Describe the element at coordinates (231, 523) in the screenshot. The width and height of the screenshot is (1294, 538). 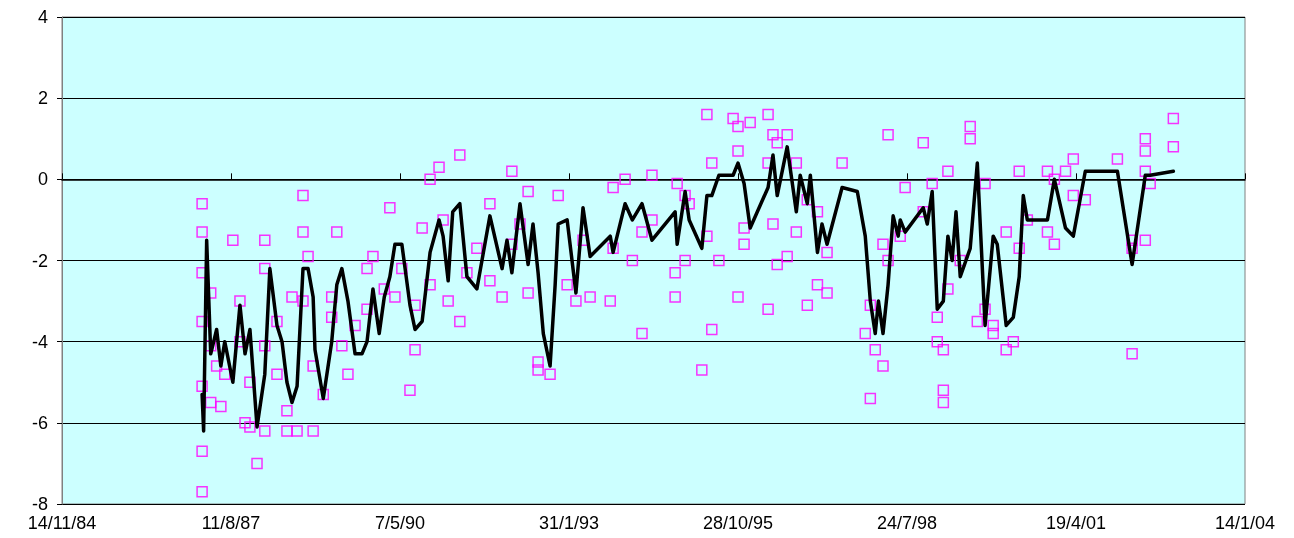
I see `x-tick-label: 11/8/87` at that location.